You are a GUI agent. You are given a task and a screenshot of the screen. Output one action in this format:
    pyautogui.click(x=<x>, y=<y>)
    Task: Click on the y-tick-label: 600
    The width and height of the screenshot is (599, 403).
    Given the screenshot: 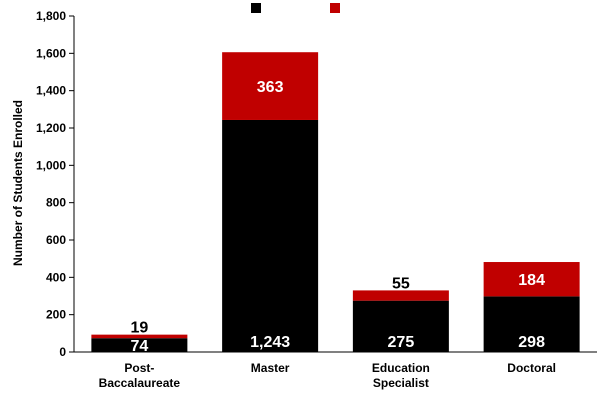 What is the action you would take?
    pyautogui.click(x=56, y=240)
    